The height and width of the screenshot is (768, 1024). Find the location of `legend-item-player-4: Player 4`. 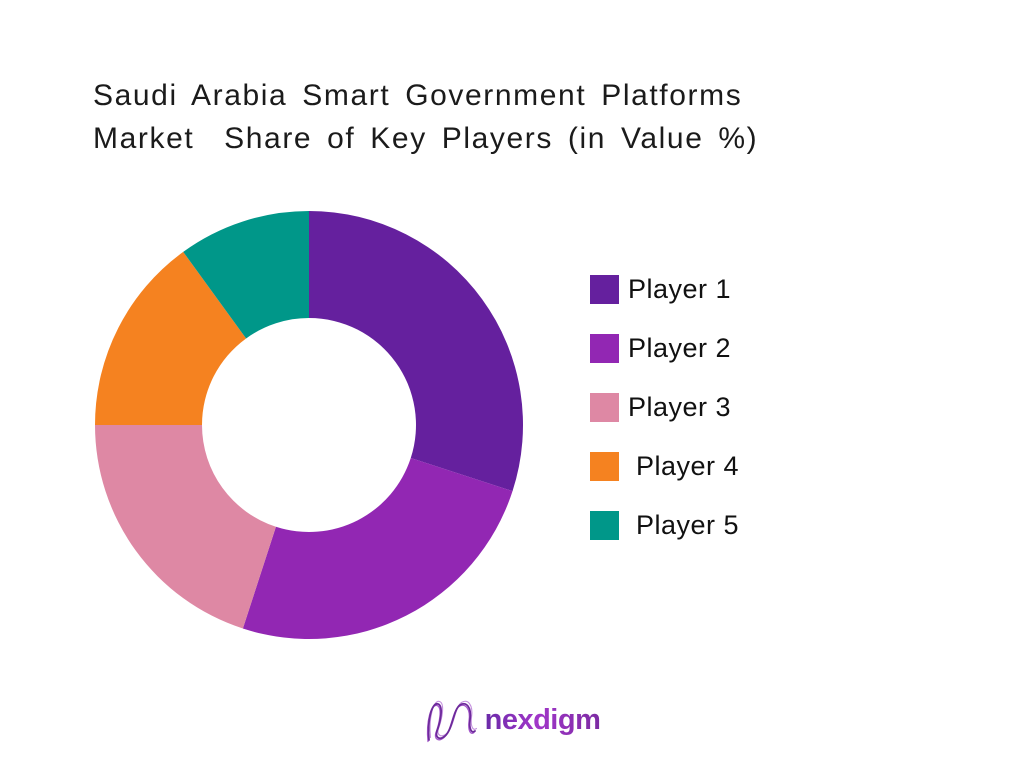

legend-item-player-4: Player 4 is located at coordinates (665, 466).